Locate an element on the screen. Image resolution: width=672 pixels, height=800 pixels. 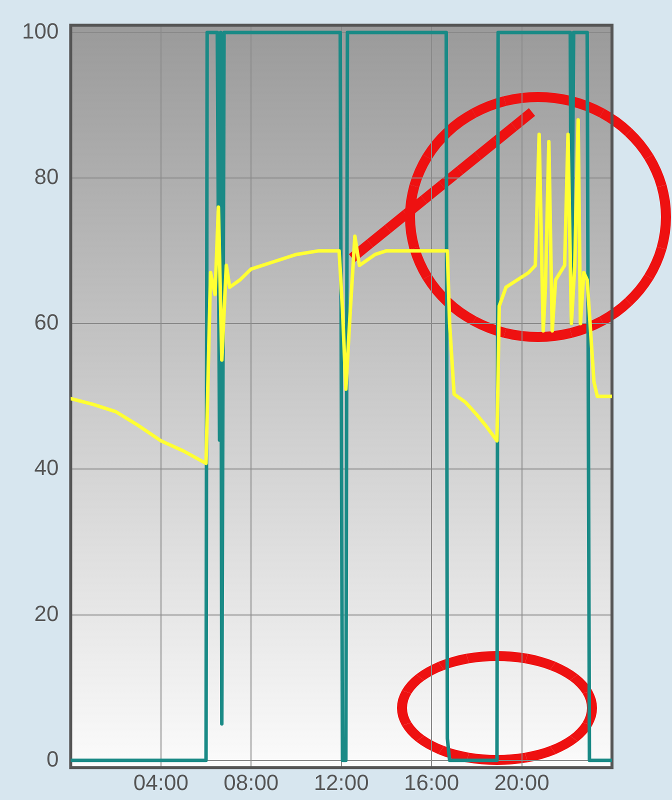
x-tick-label: 04:00 is located at coordinates (160, 782).